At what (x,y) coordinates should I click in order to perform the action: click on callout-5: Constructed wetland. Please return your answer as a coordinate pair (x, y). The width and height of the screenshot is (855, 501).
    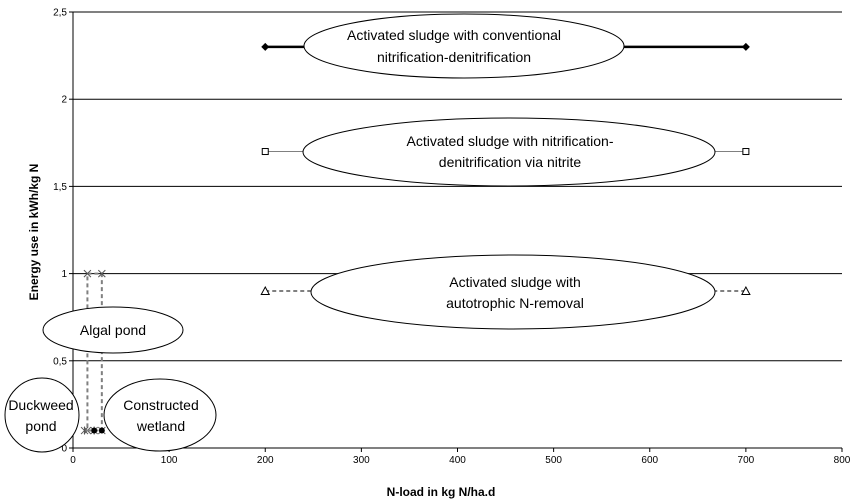
    Looking at the image, I should click on (160, 415).